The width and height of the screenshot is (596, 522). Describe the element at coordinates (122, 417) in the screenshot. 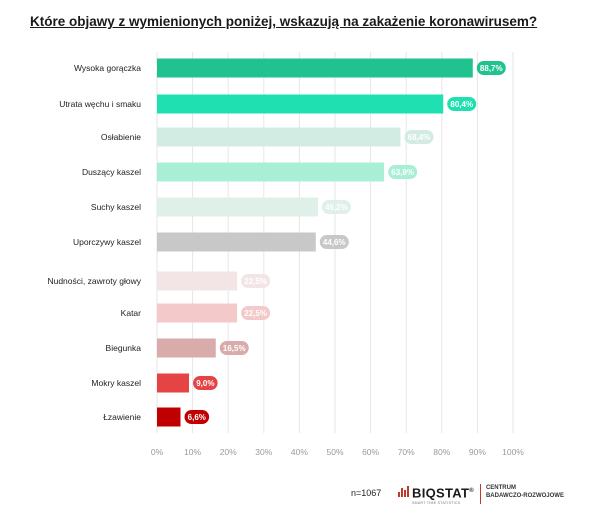

I see `category-label: Łzawienie` at that location.